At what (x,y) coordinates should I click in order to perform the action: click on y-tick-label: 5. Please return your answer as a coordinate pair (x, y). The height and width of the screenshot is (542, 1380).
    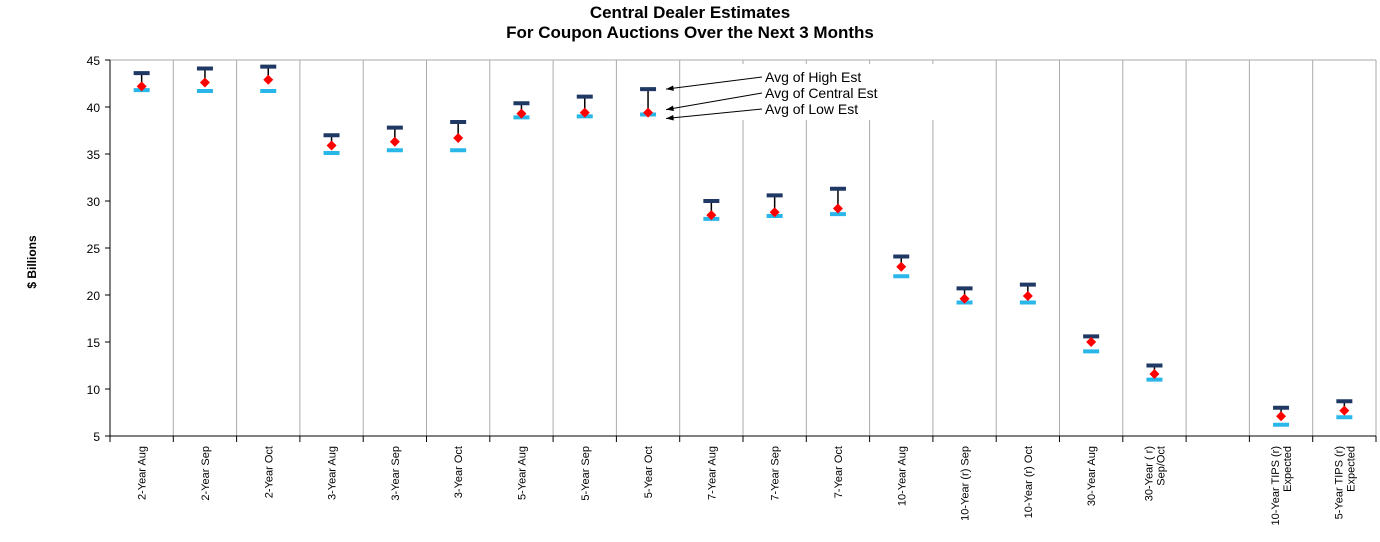
    Looking at the image, I should click on (96, 437).